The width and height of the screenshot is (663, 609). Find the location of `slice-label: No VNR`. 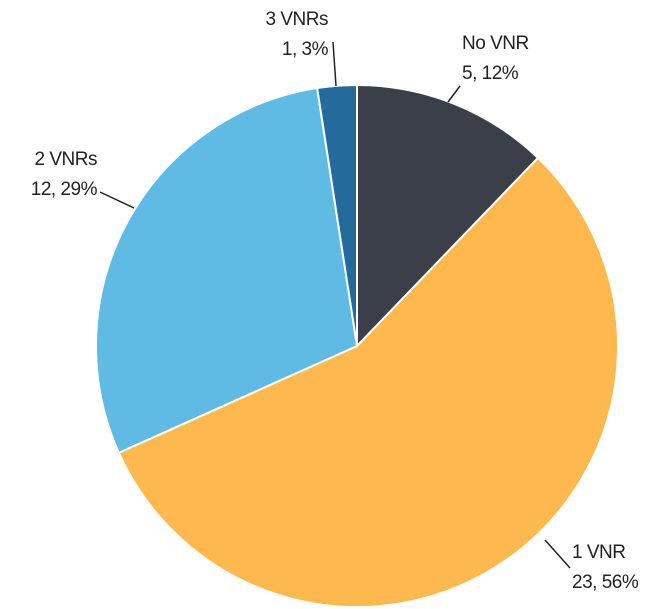

slice-label: No VNR is located at coordinates (495, 43).